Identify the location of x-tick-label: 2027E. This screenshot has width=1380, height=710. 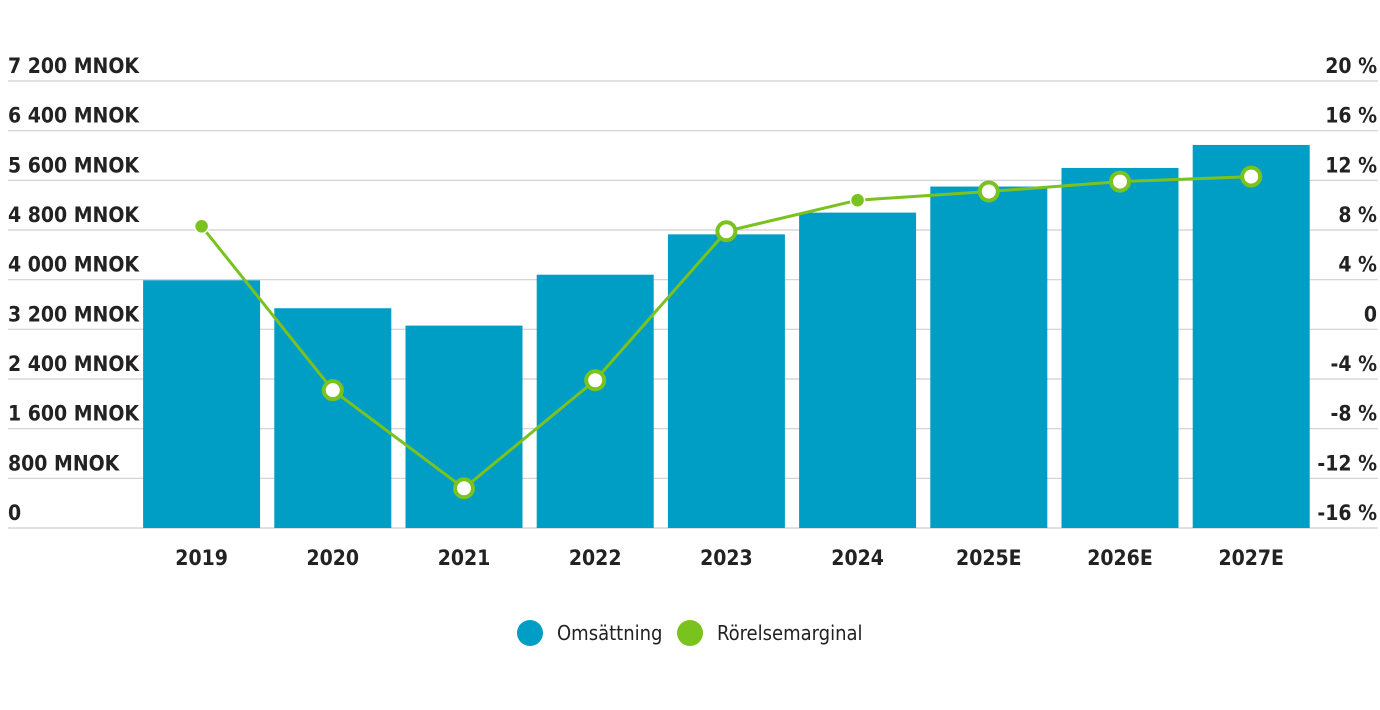
(1251, 558).